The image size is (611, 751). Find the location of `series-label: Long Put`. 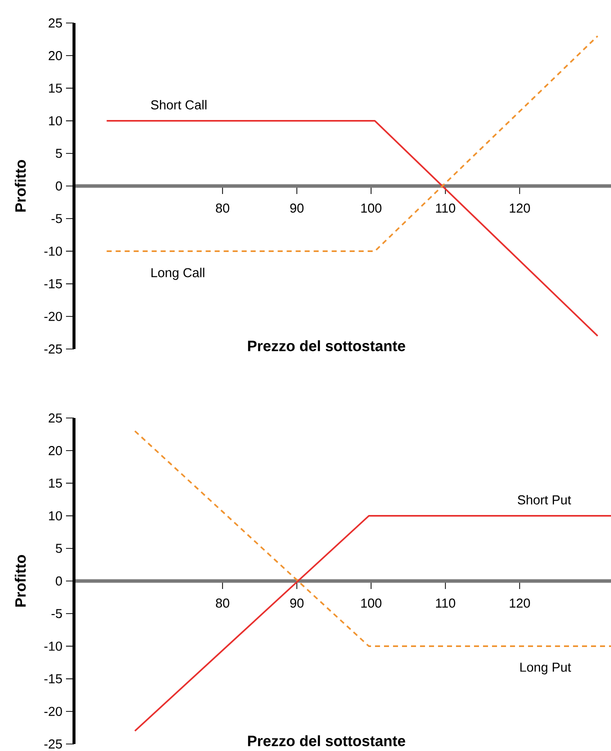

series-label: Long Put is located at coordinates (546, 668).